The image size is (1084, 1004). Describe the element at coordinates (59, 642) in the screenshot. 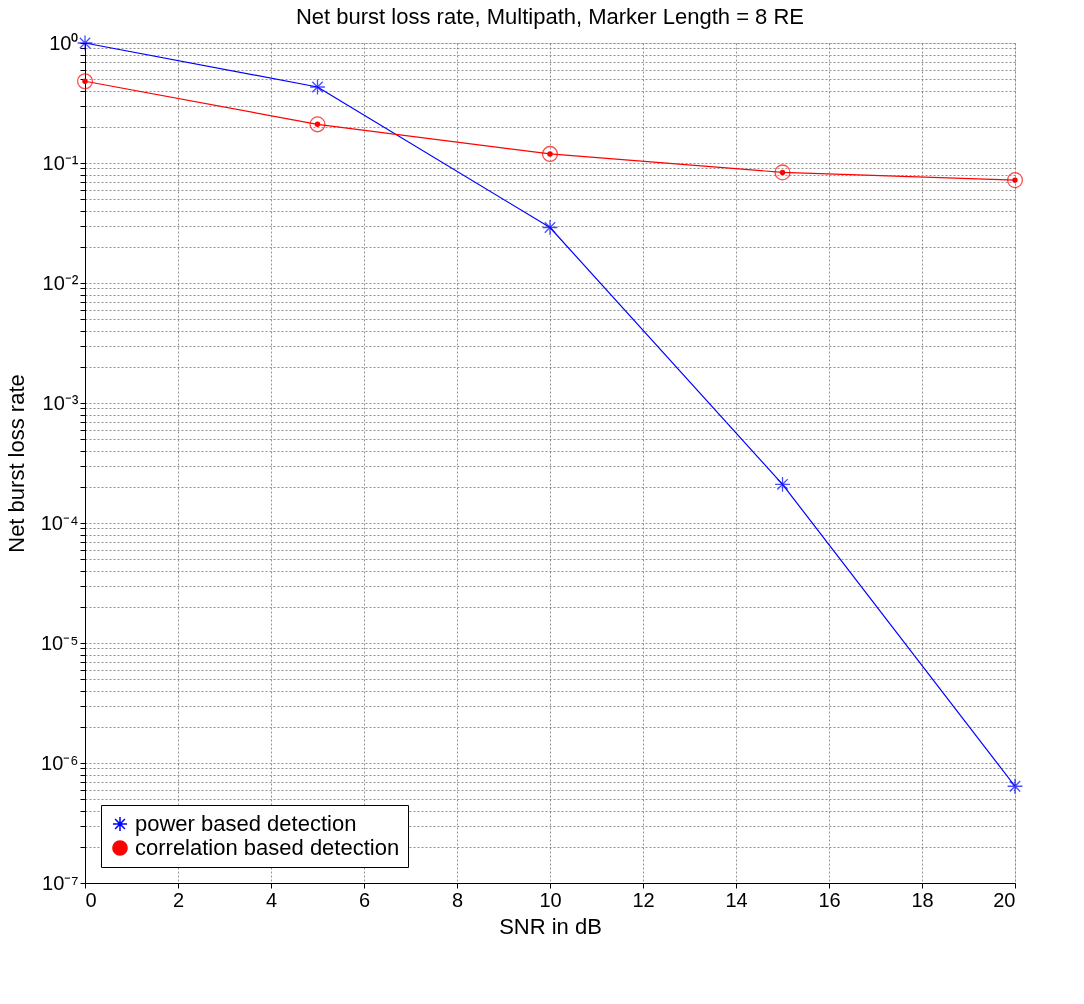

I see `y-tick-label: 10⁻⁵` at that location.